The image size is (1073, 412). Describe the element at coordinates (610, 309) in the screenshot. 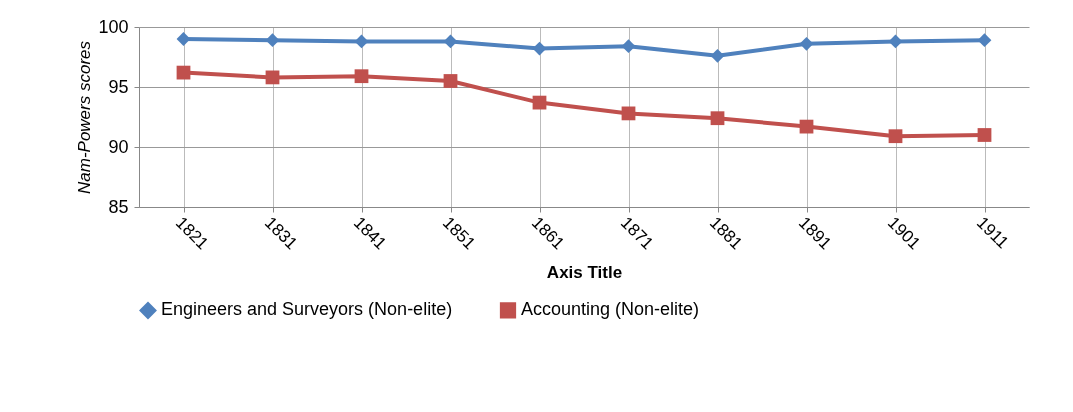

I see `legend-label: Accounting (Non-elite)` at that location.